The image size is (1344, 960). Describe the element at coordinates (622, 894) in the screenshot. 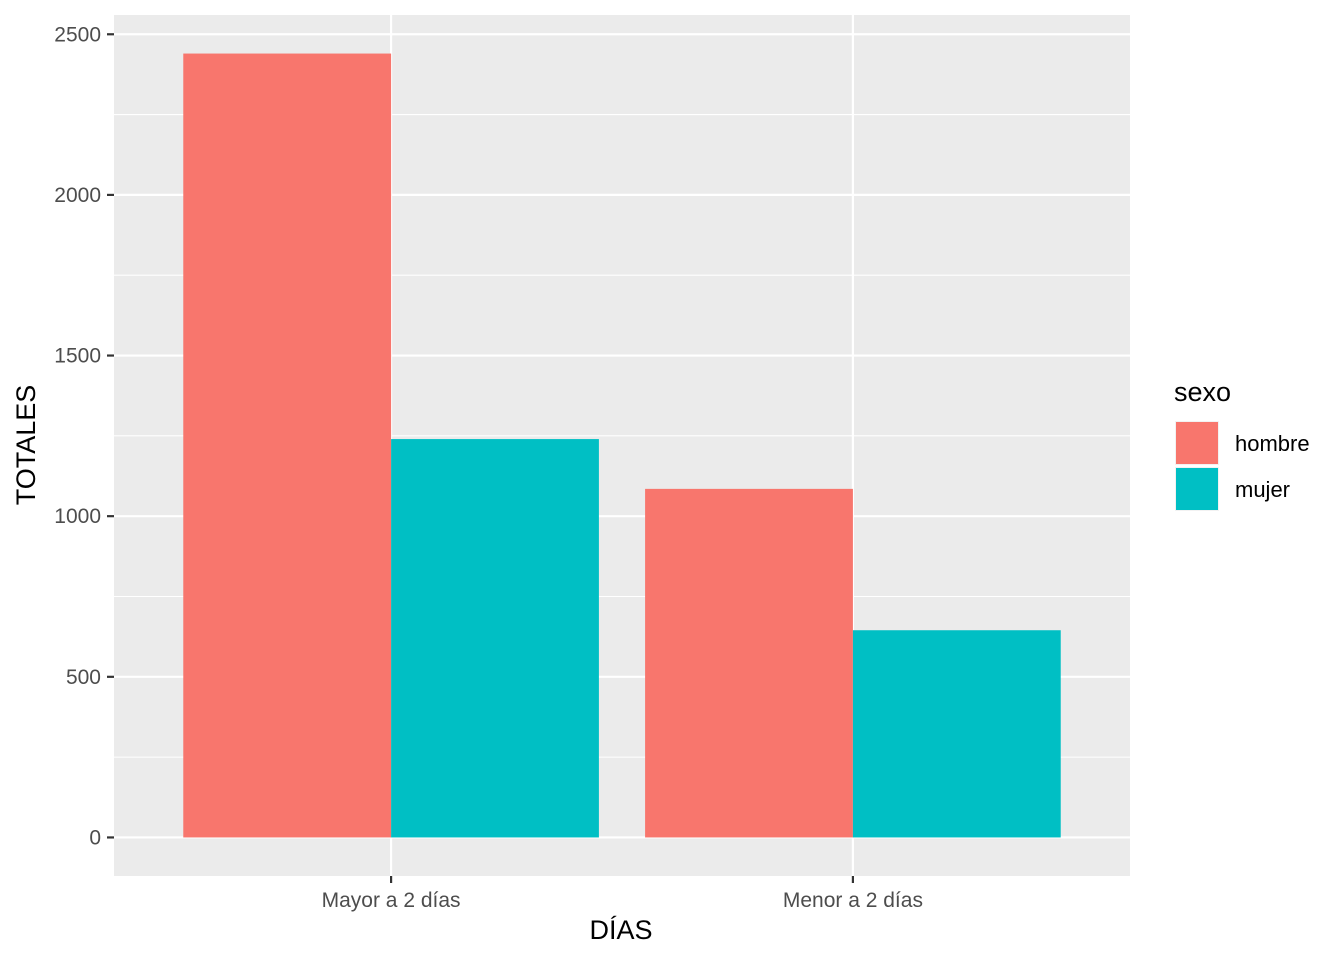

I see `x-axis: Mayor a 2 días Menor a 2 días` at that location.